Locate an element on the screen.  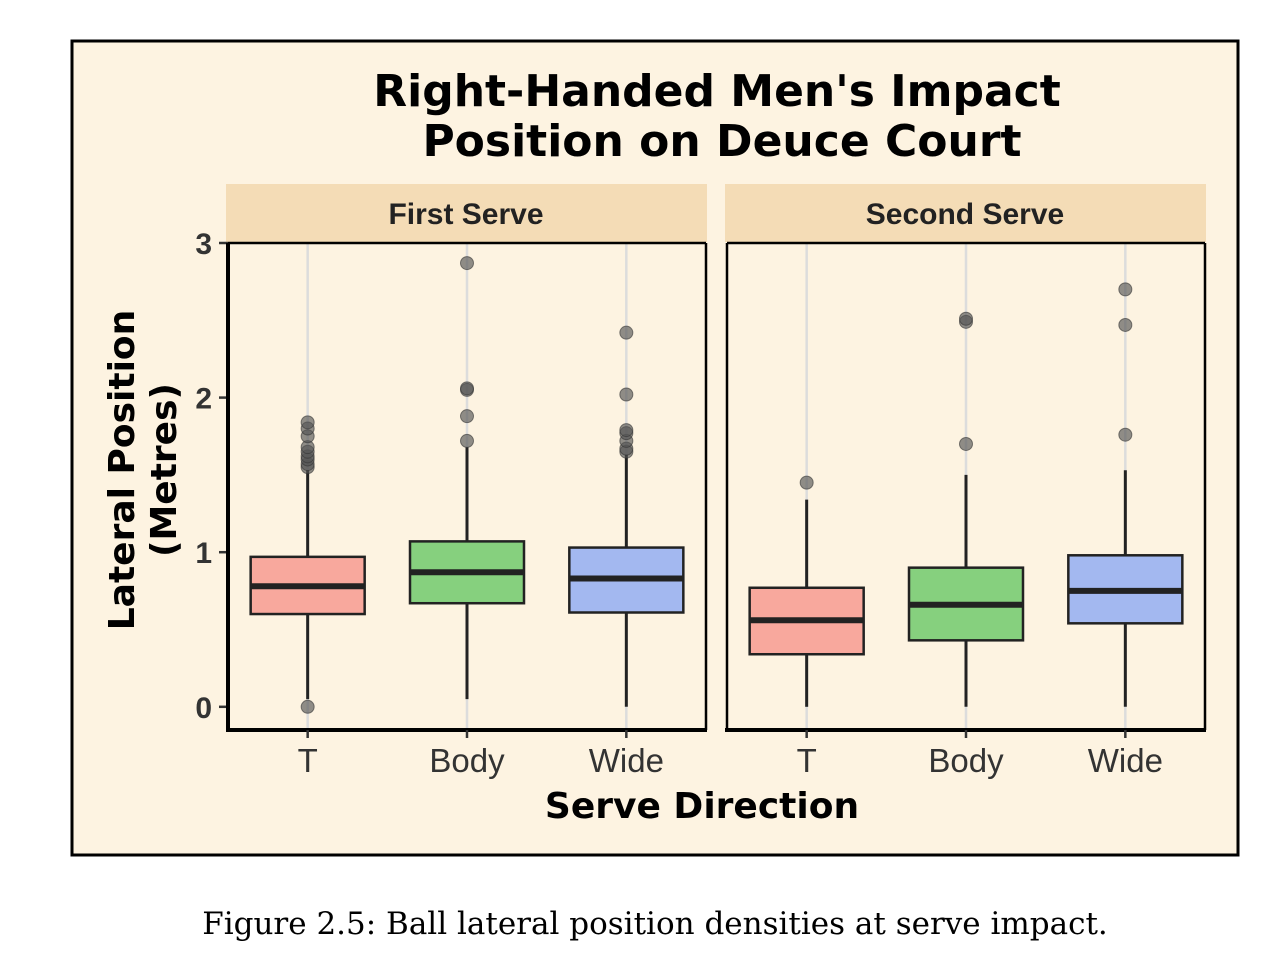
x-axis-title: Serve Direction is located at coordinates (702, 806).